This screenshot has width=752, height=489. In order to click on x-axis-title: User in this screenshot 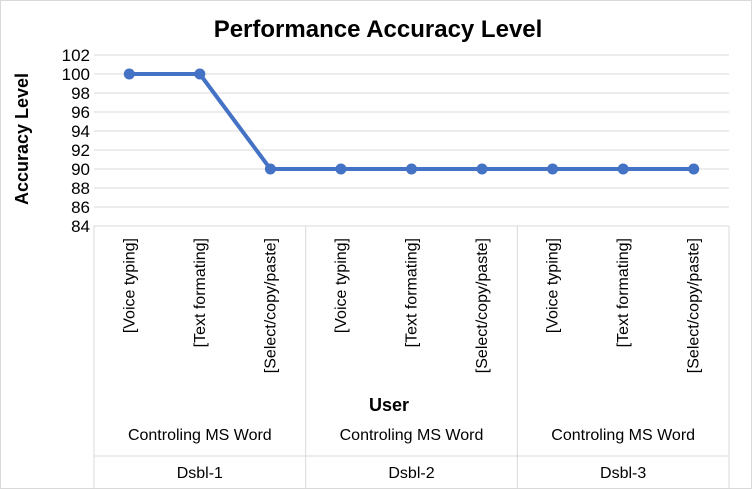, I will do `click(389, 405)`.